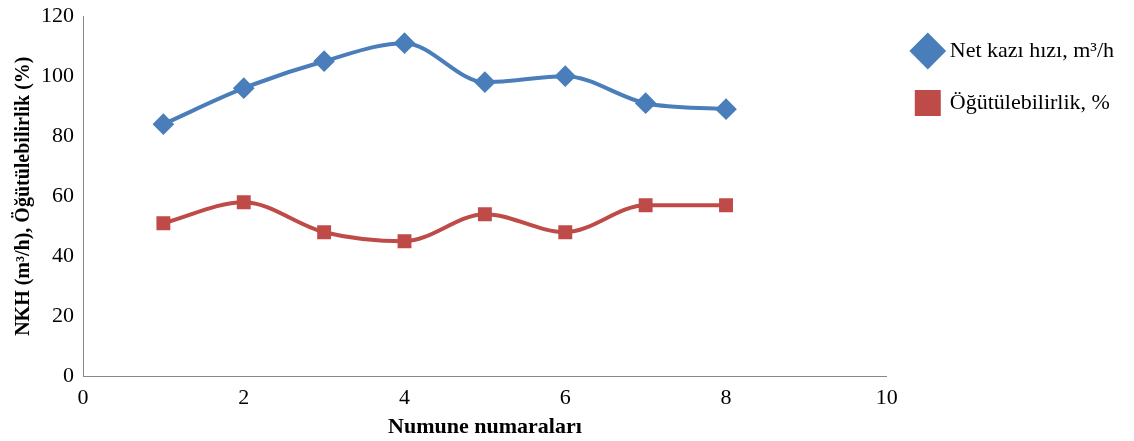 The height and width of the screenshot is (441, 1134). I want to click on y-axis-title: NKH (m³/h), Öğütülebilirlik (%), so click(23, 196).